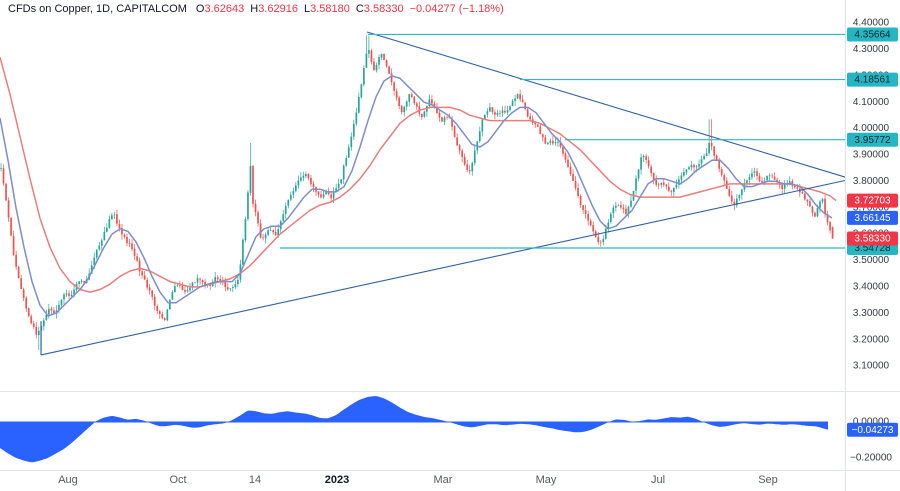 The height and width of the screenshot is (491, 900). Describe the element at coordinates (443, 480) in the screenshot. I see `time-axis-label: Mar` at that location.